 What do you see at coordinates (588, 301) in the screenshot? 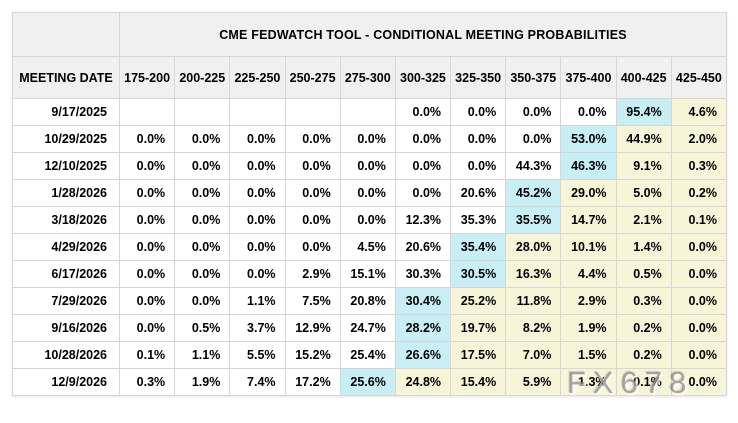
I see `probability-cell: 2.9%` at bounding box center [588, 301].